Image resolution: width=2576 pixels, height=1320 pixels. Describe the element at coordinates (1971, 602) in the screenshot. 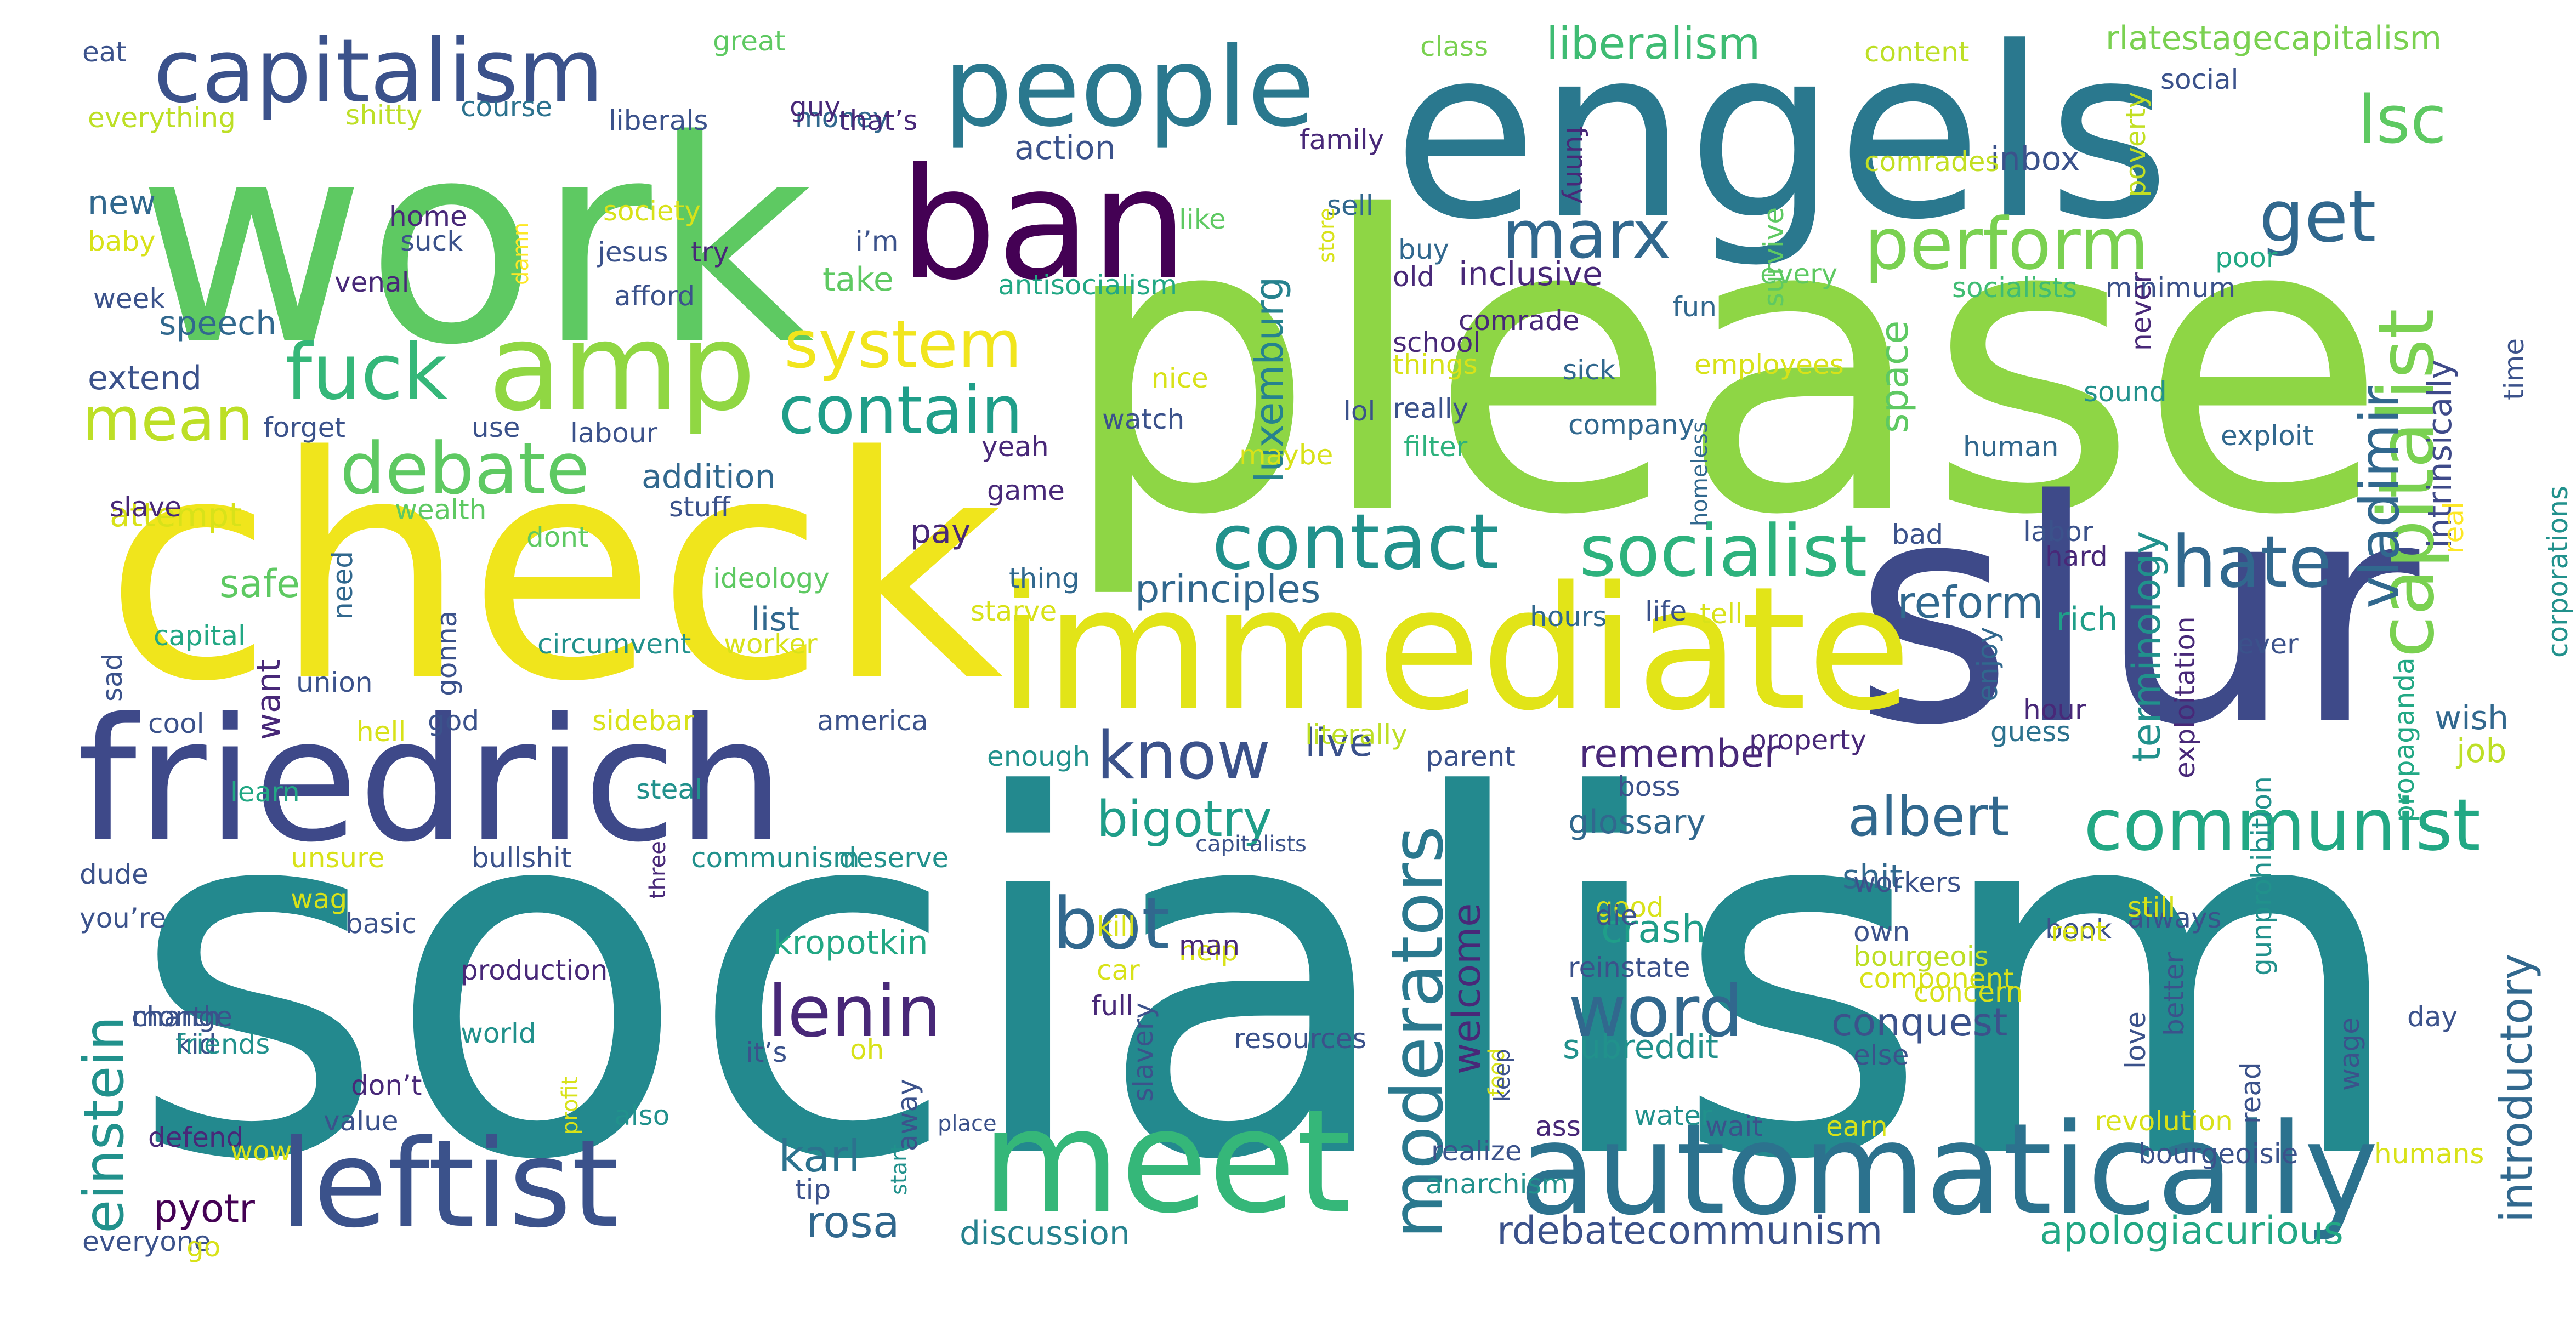

I see `word: reform` at that location.